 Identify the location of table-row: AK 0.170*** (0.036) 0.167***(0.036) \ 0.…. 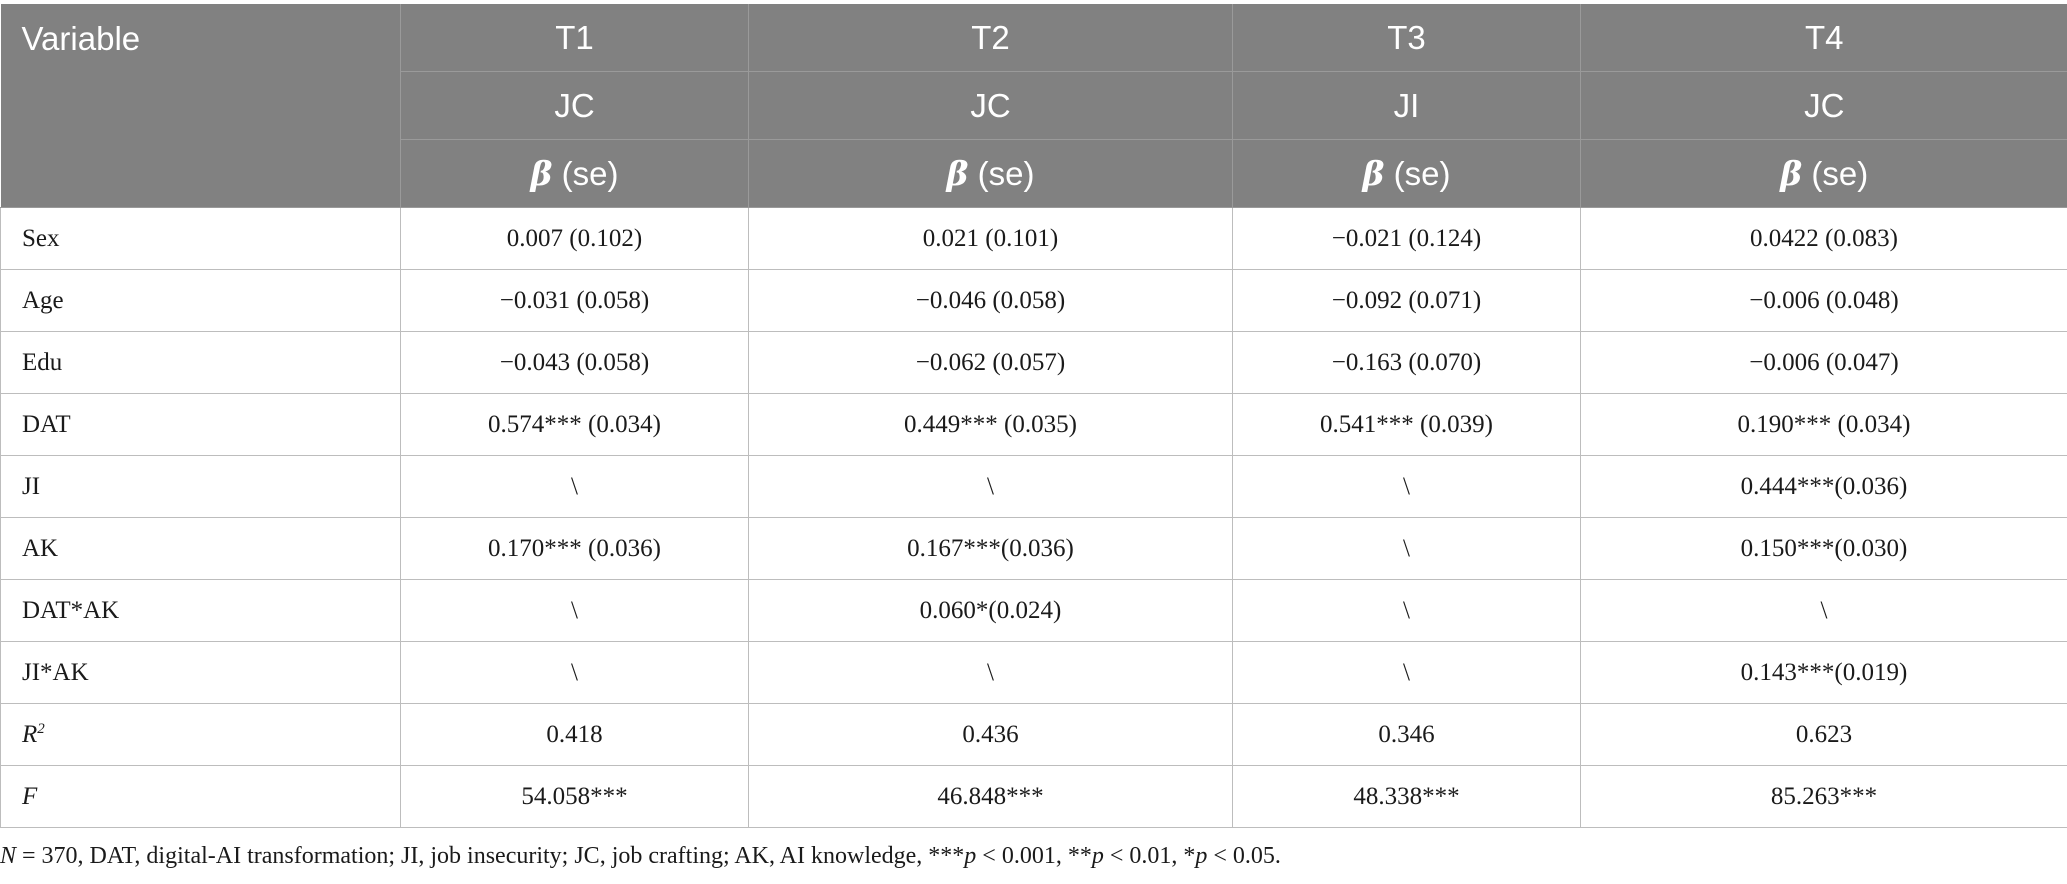
(1033, 548).